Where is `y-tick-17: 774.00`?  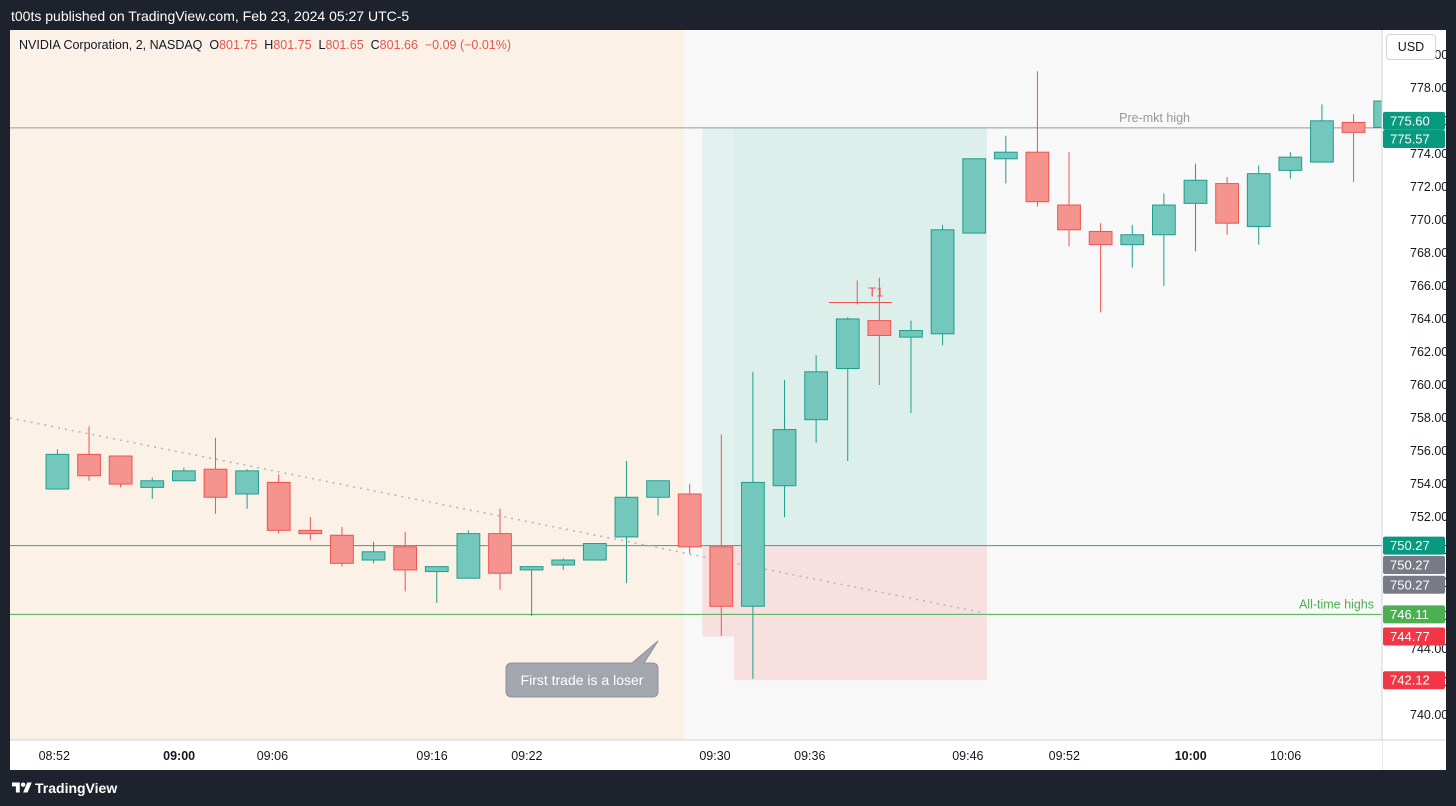 y-tick-17: 774.00 is located at coordinates (1428, 154).